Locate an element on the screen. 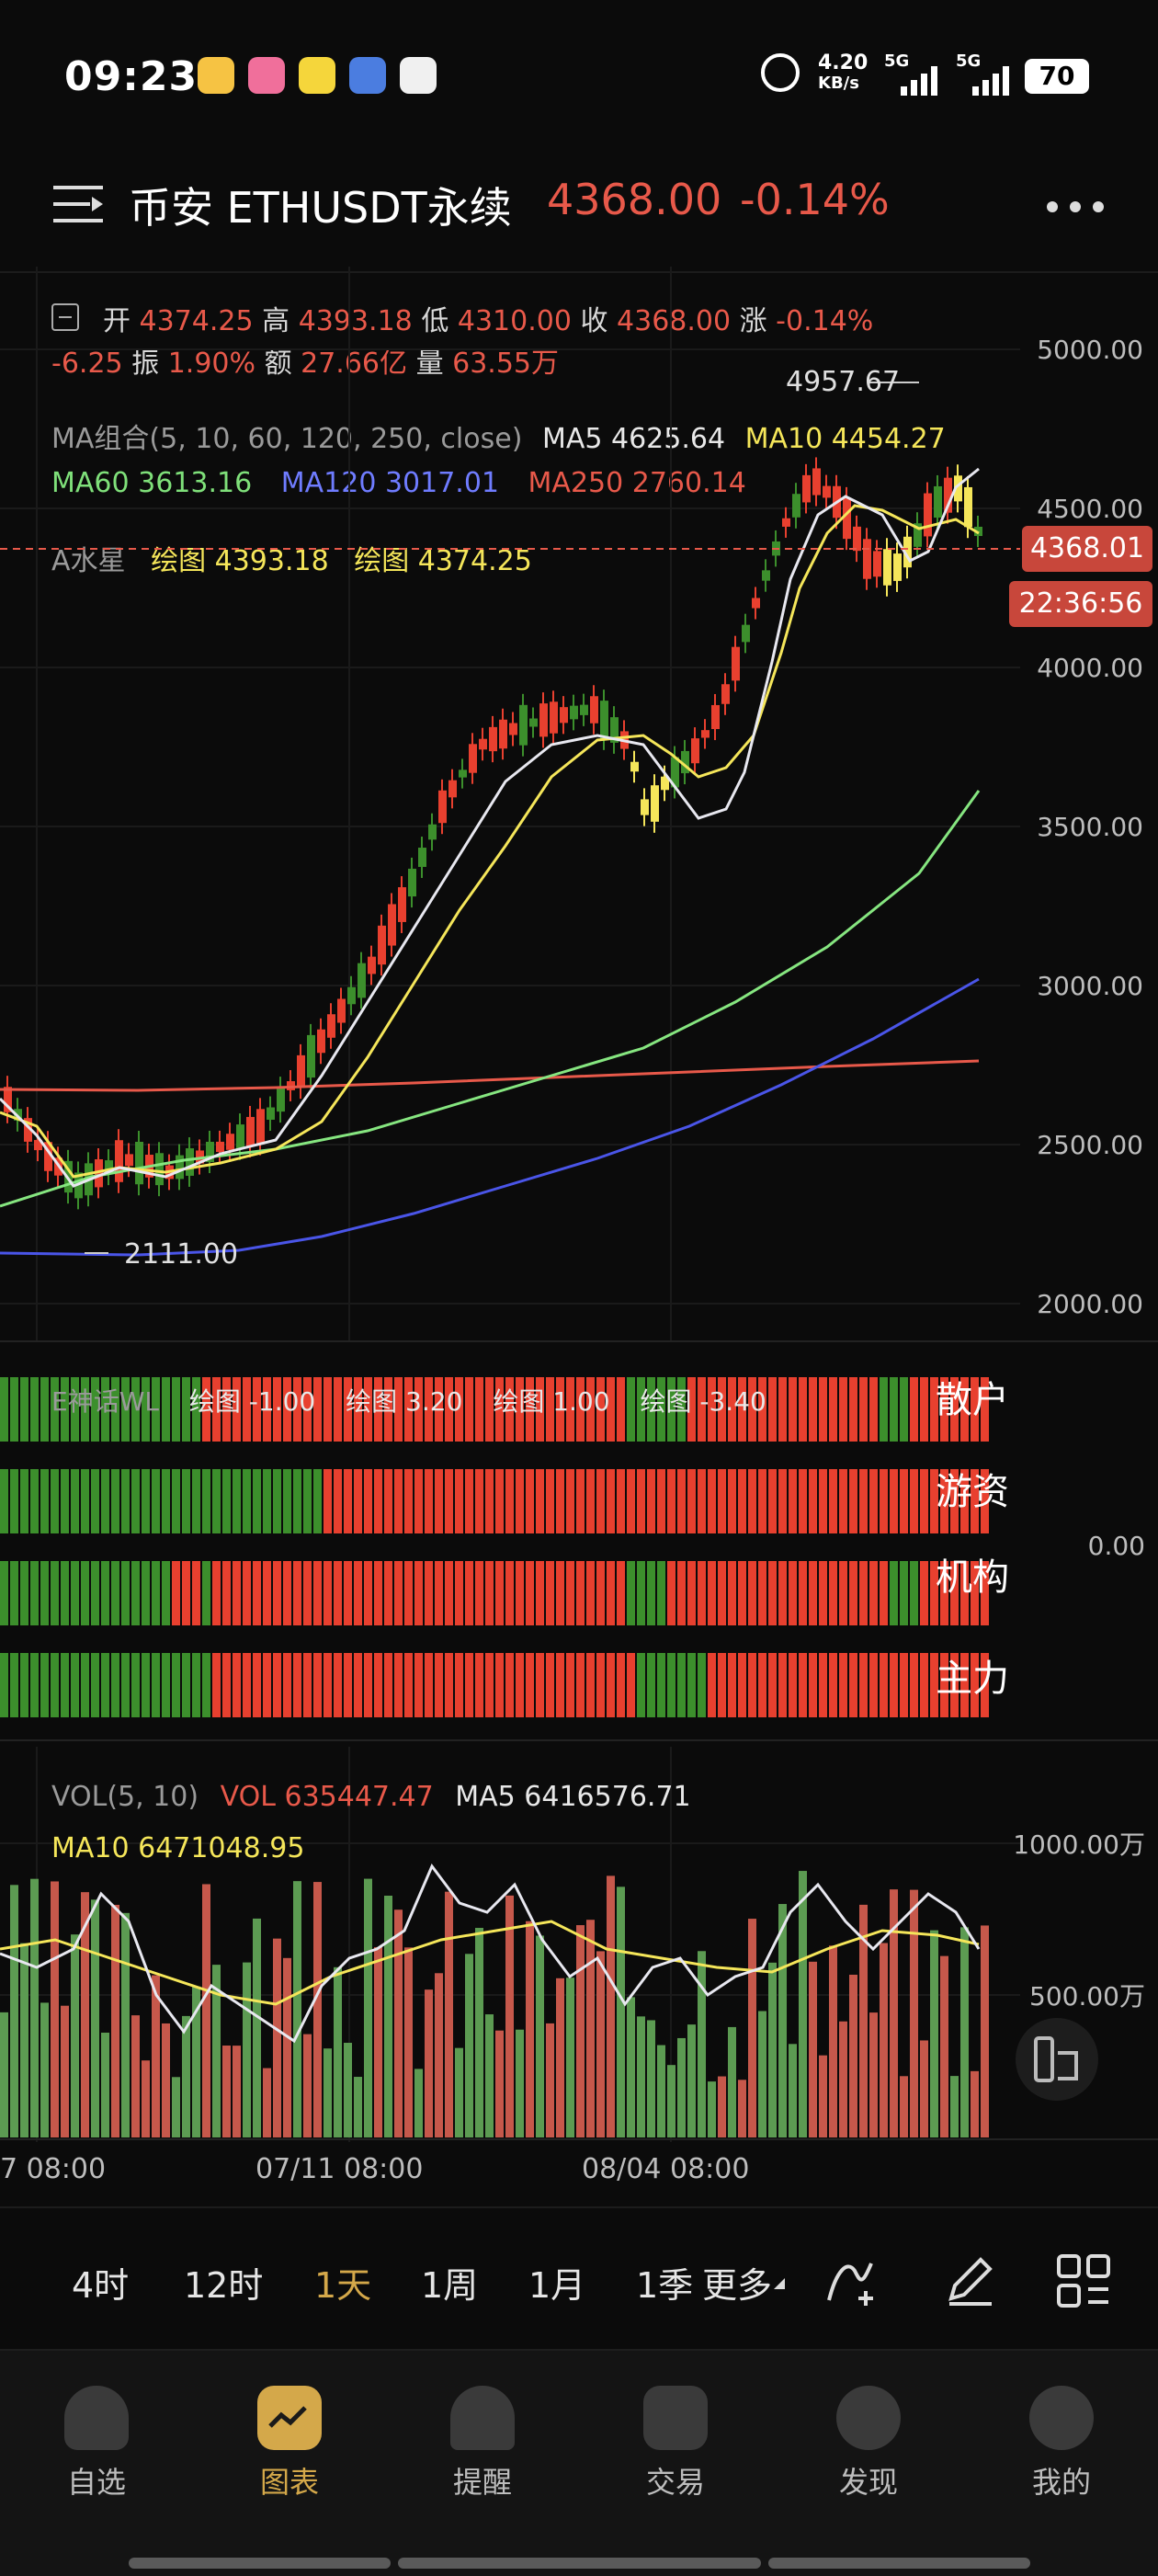 Image resolution: width=1158 pixels, height=2576 pixels. pencil-icon is located at coordinates (969, 2280).